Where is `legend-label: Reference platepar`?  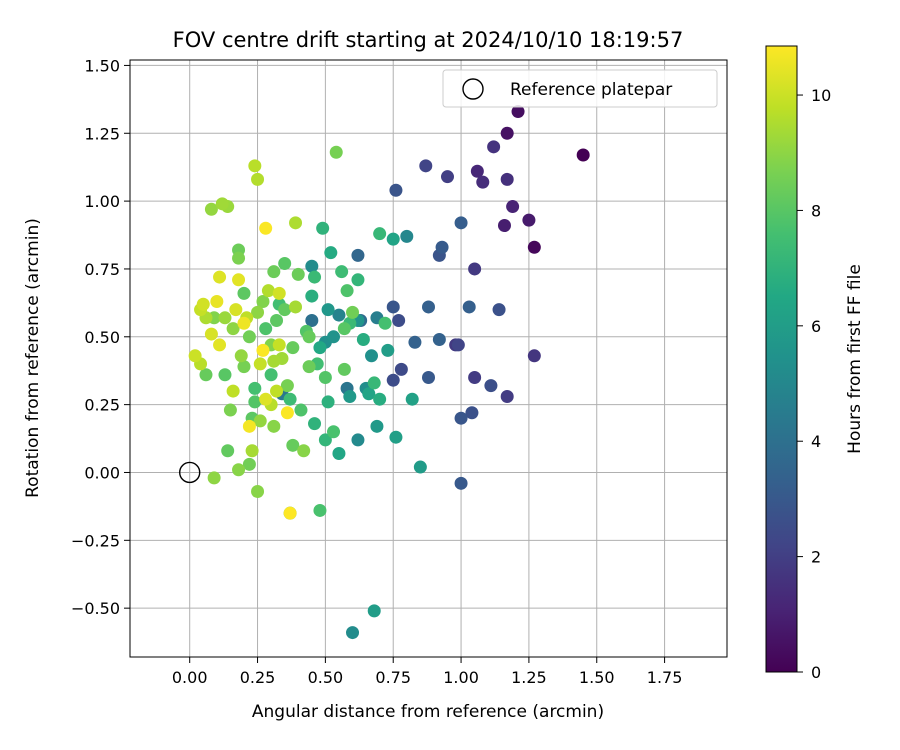 legend-label: Reference platepar is located at coordinates (591, 90).